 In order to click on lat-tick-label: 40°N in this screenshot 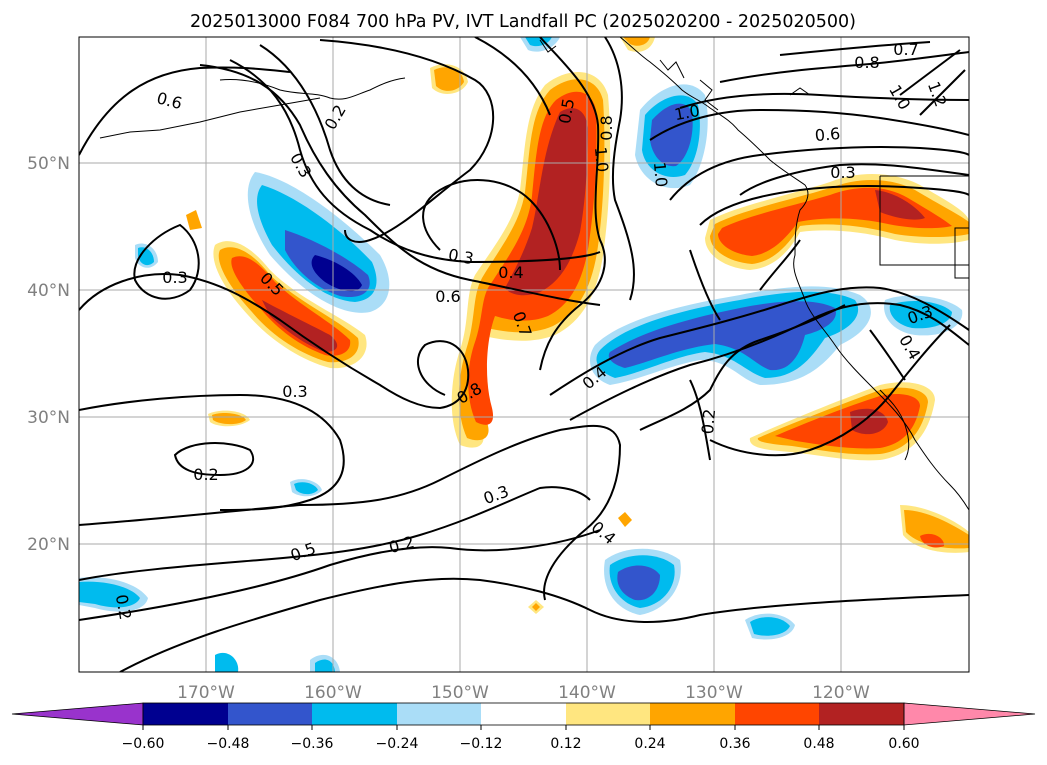, I will do `click(48, 291)`.